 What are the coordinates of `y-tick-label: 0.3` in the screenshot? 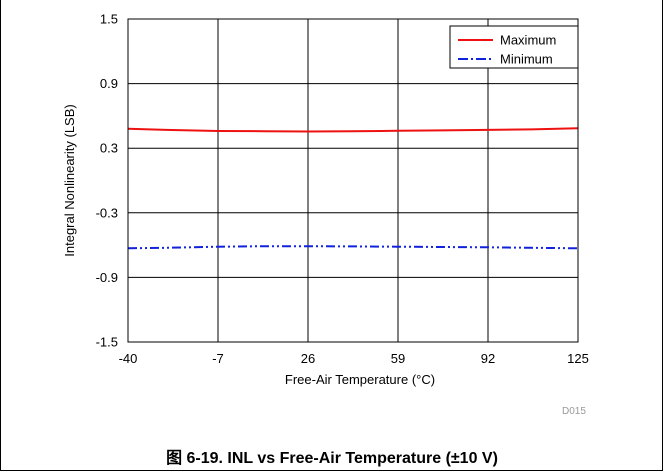 It's located at (109, 148).